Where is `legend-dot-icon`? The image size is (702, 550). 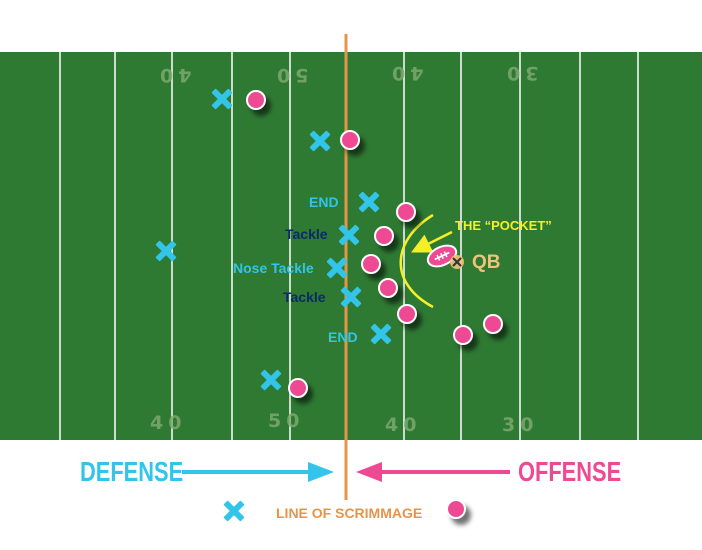
legend-dot-icon is located at coordinates (456, 509).